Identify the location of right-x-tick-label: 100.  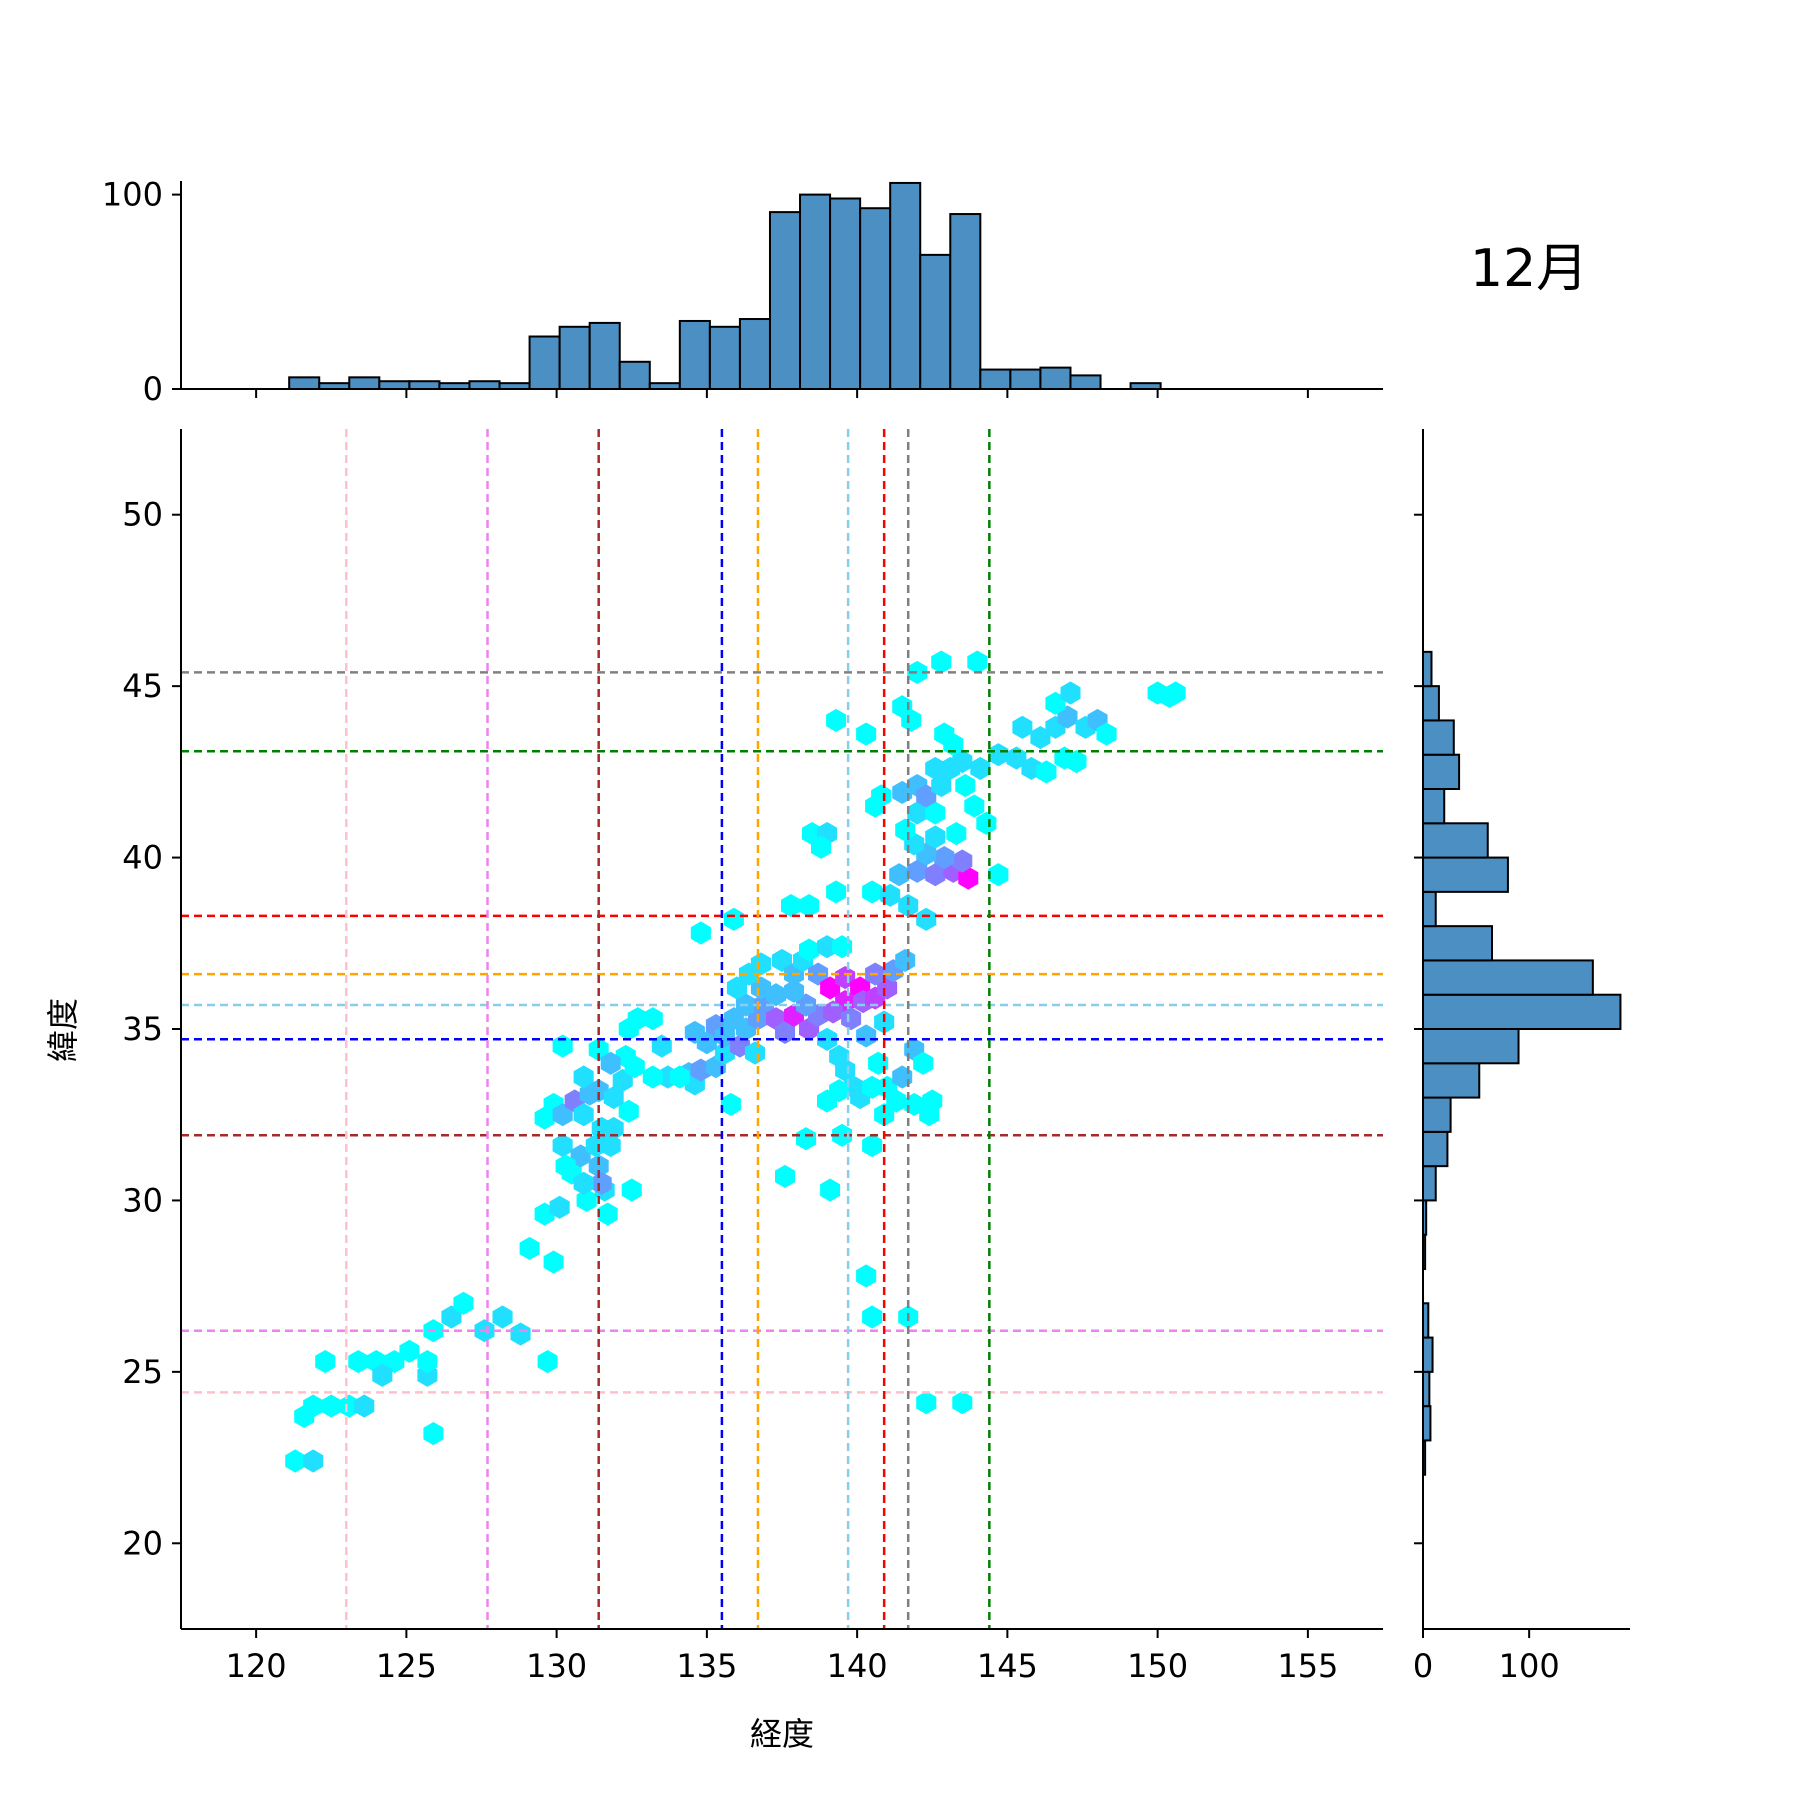
(1529, 1666).